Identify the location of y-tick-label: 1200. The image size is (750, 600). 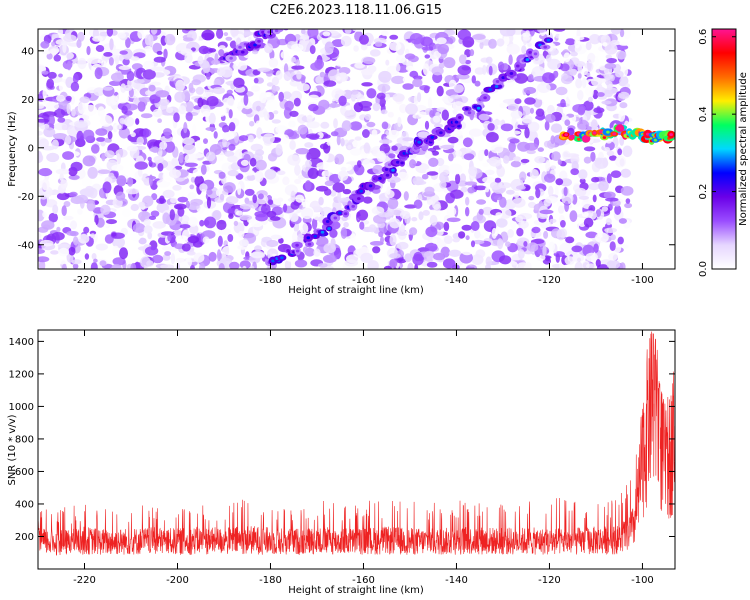
(21, 374).